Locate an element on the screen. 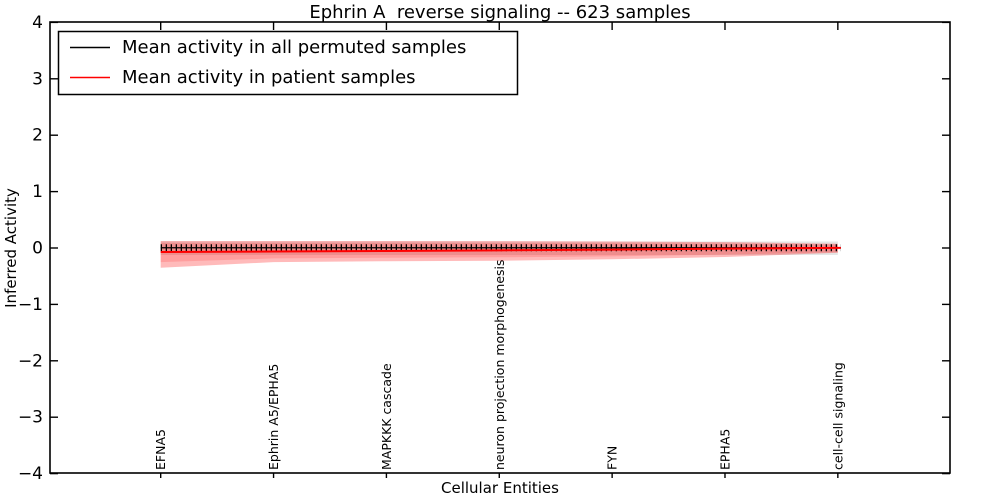 The image size is (1000, 500). y-tick-label: 0 is located at coordinates (37, 249).